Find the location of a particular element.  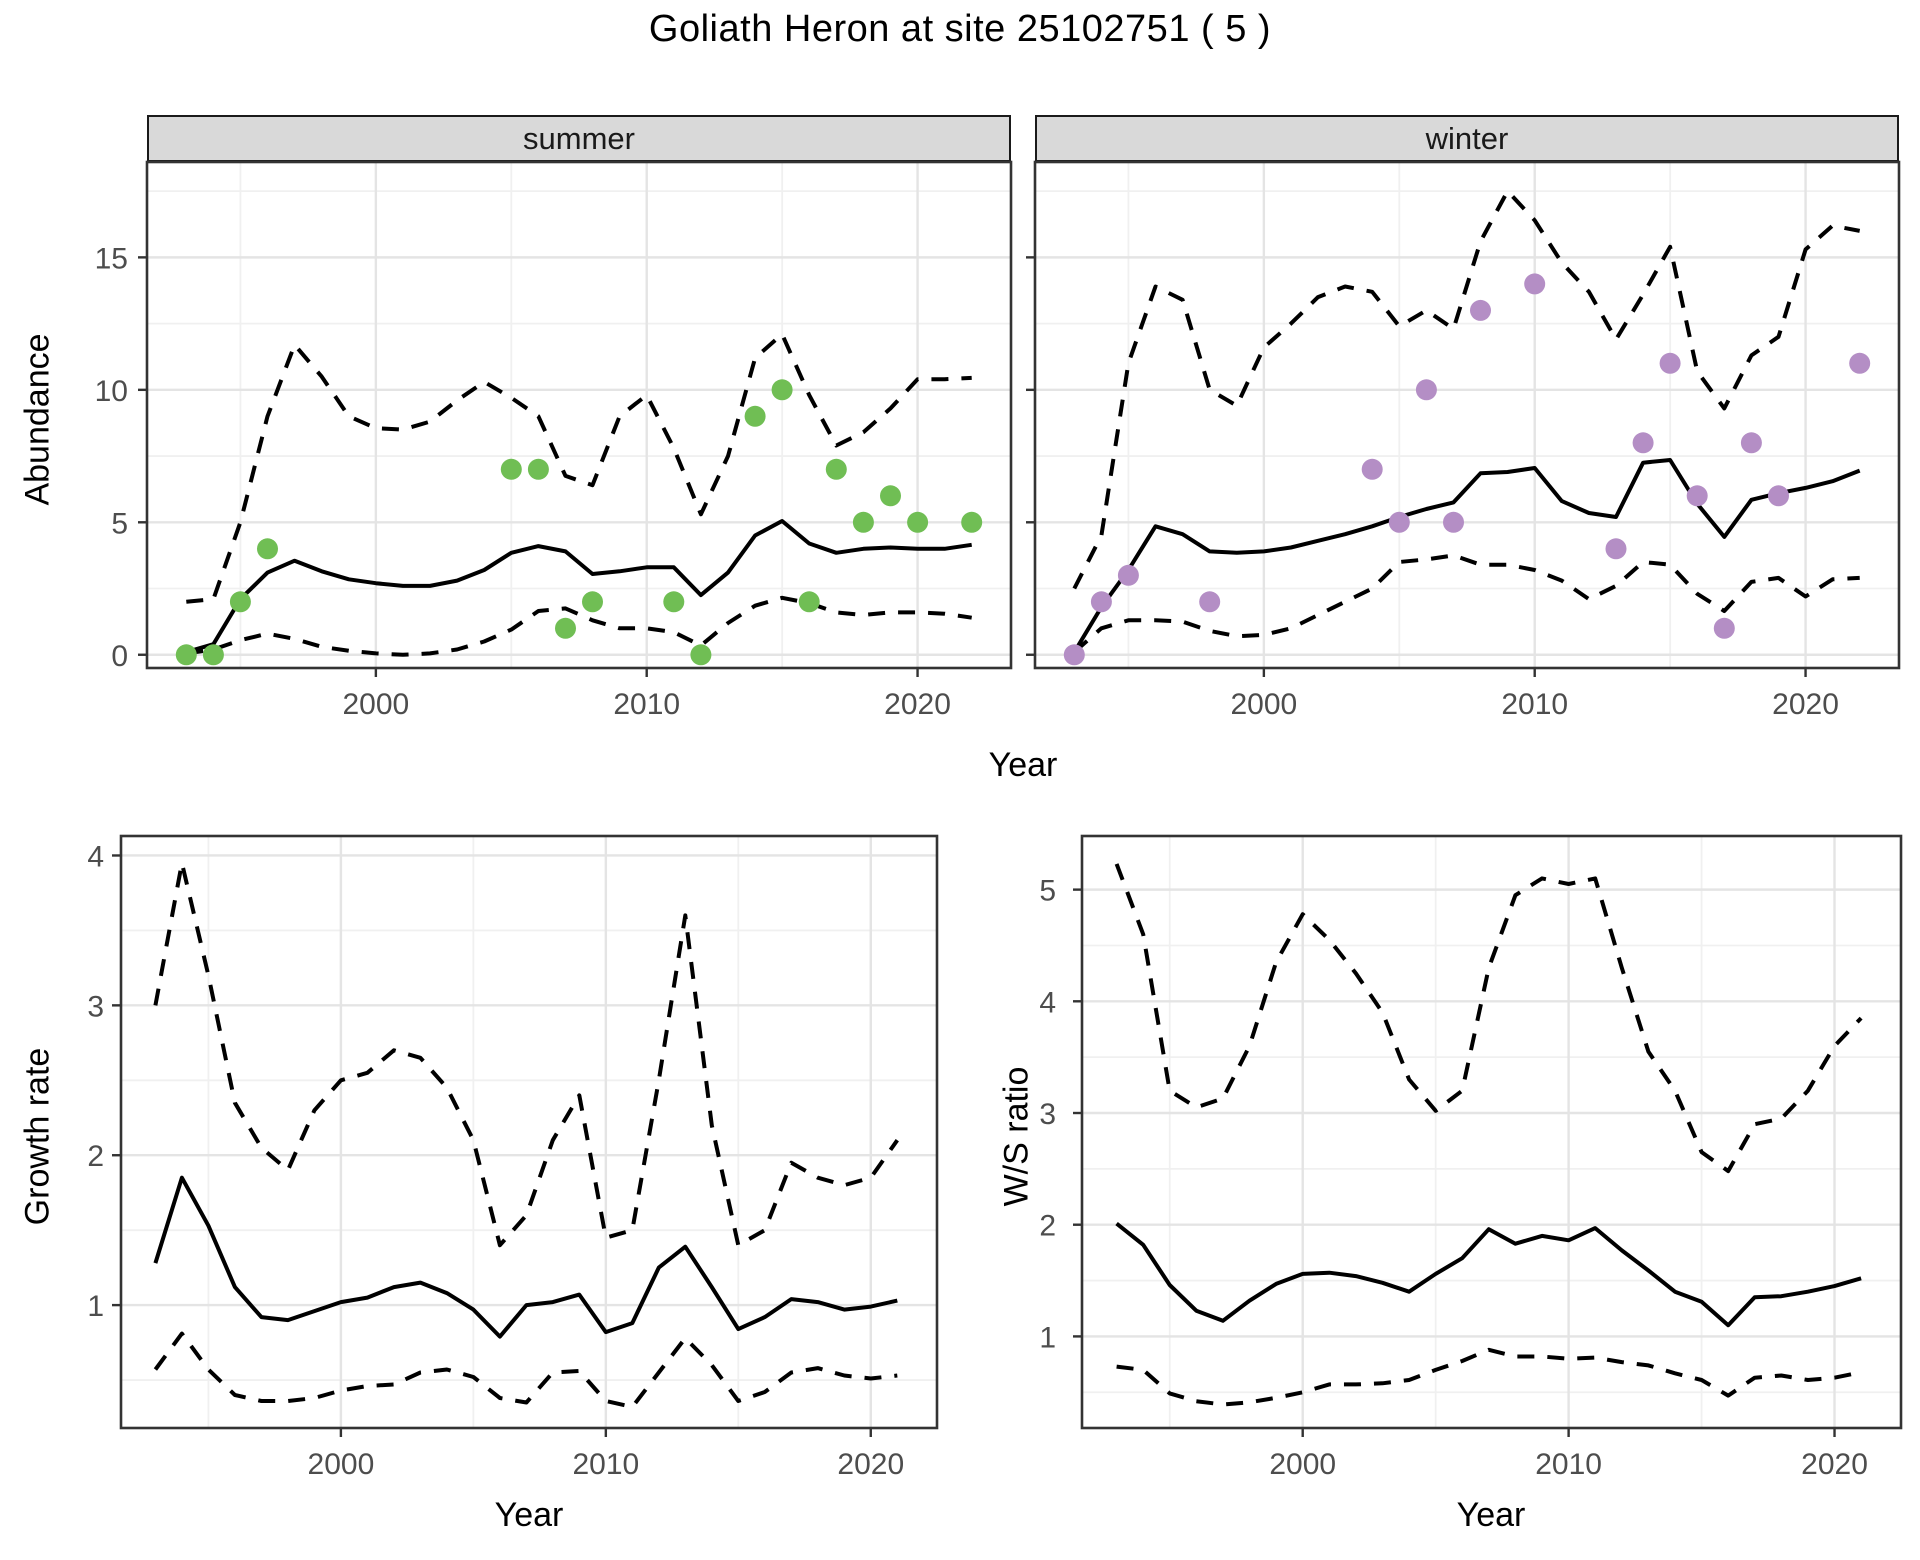

facet-strip-summer: summer is located at coordinates (579, 138).